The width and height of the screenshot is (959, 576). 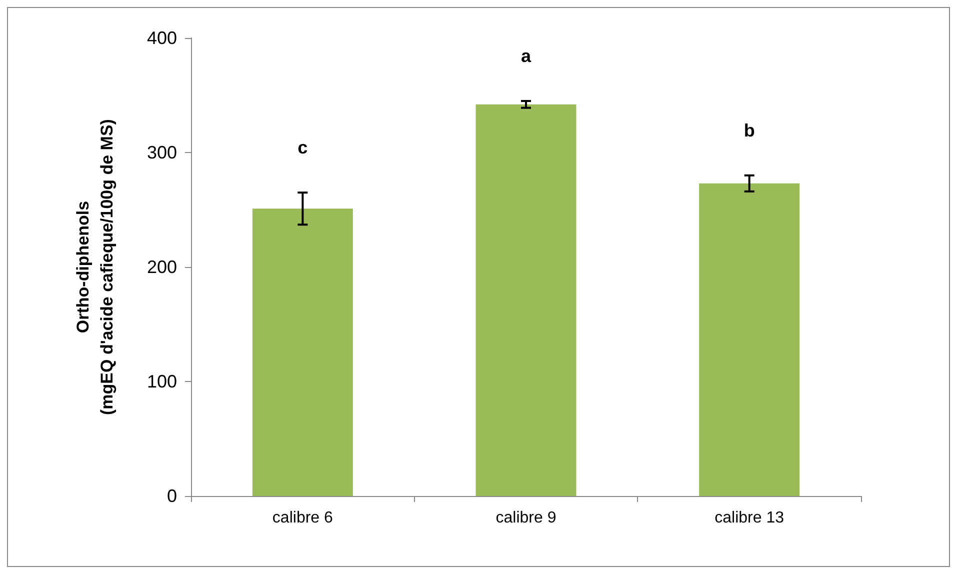 I want to click on annotation: c, so click(x=303, y=148).